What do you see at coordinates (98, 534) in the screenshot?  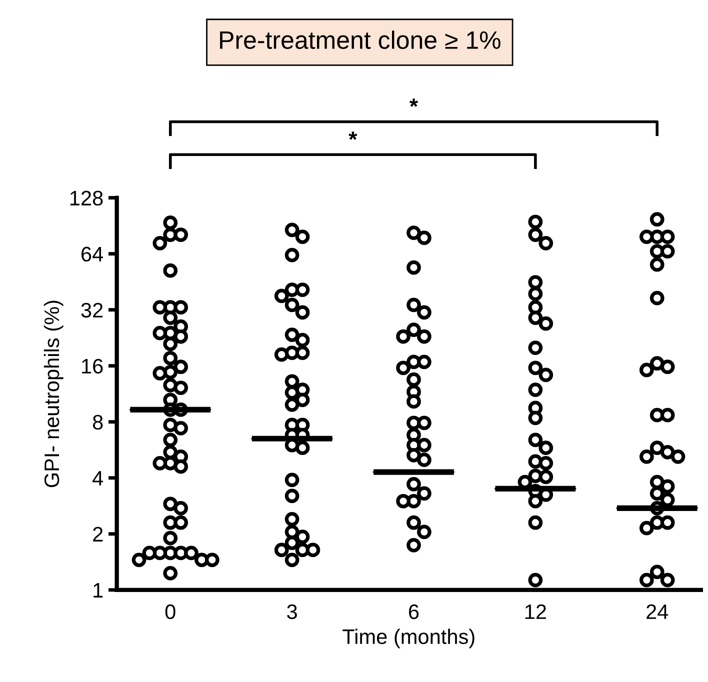 I see `y-tick-label: 2` at bounding box center [98, 534].